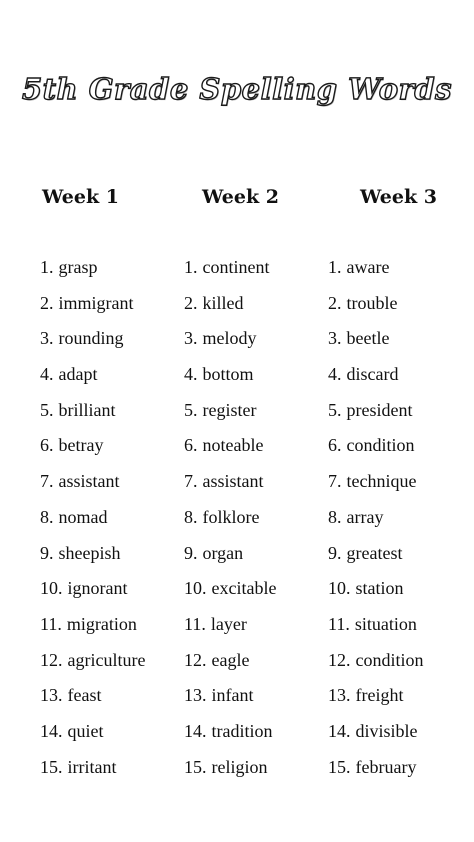  What do you see at coordinates (83, 516) in the screenshot?
I see `spelling-word: nomad` at bounding box center [83, 516].